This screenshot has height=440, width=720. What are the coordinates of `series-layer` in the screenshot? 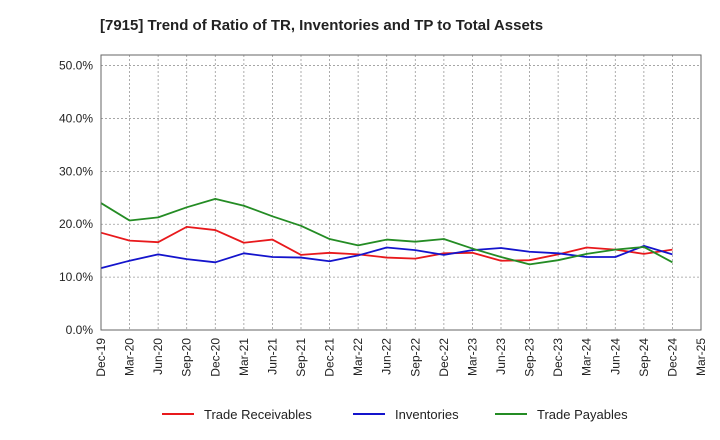 It's located at (386, 233).